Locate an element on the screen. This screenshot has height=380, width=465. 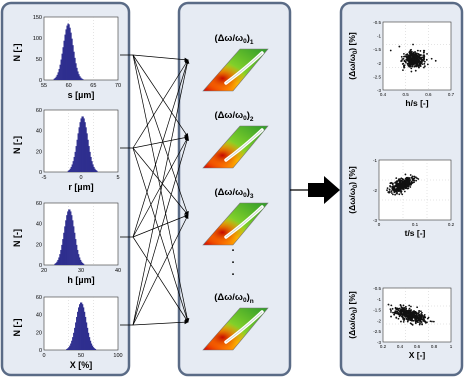
scatter-axes is located at coordinates (415, 190).